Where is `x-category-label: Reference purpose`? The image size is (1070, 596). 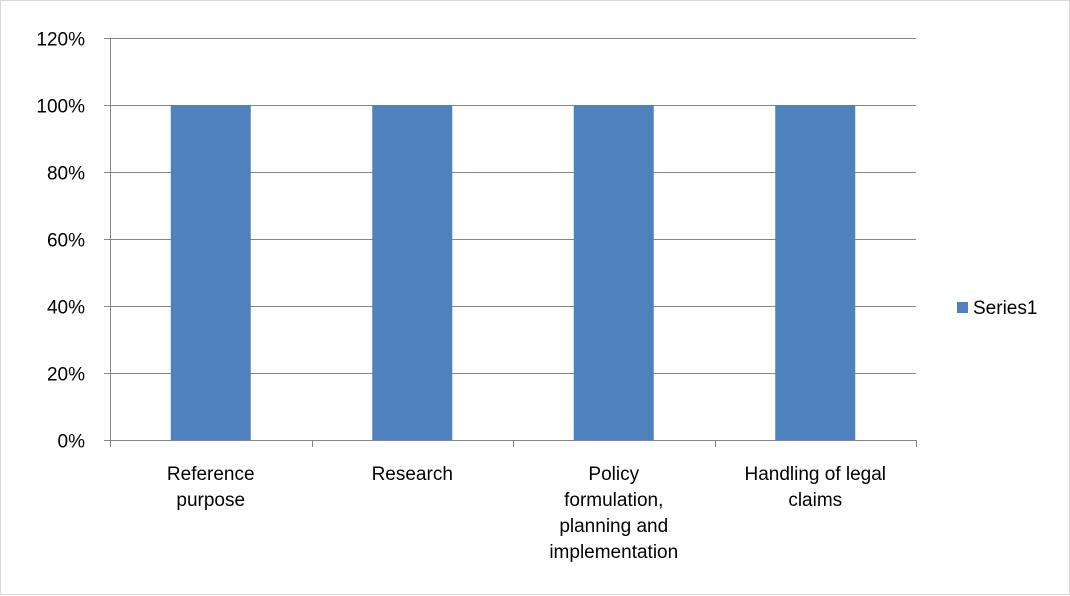
x-category-label: Reference purpose is located at coordinates (211, 487).